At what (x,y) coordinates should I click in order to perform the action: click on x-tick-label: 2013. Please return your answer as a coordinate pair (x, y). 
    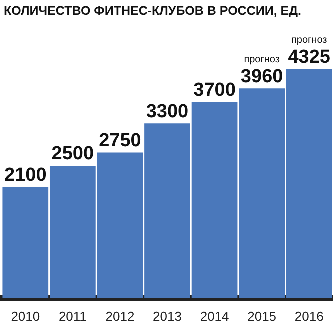
    Looking at the image, I should click on (167, 316).